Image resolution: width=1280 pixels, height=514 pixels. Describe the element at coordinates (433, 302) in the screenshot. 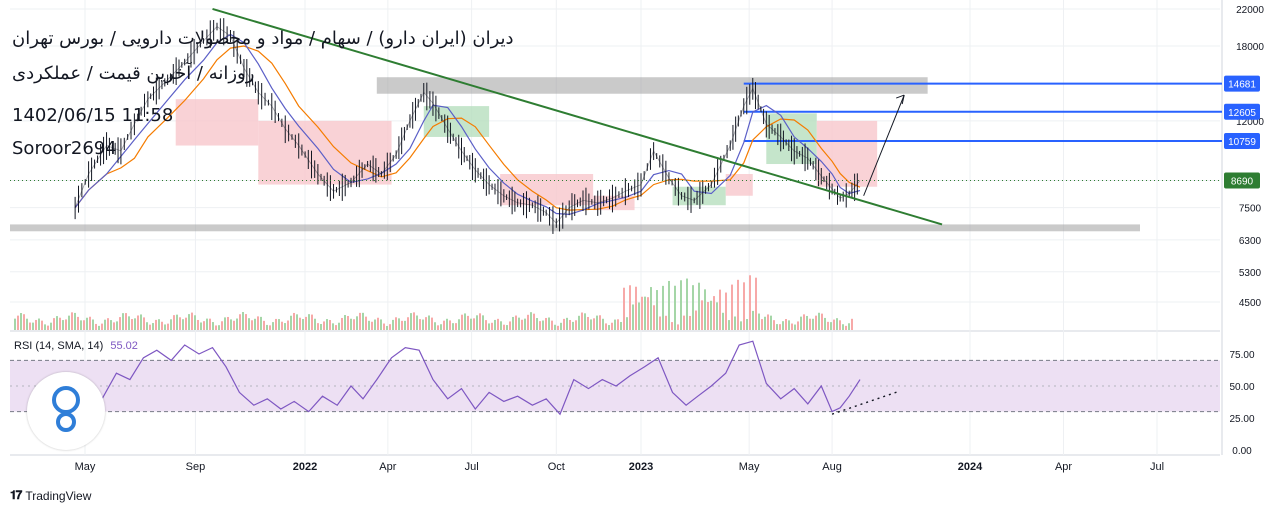

I see `volume-bars` at that location.